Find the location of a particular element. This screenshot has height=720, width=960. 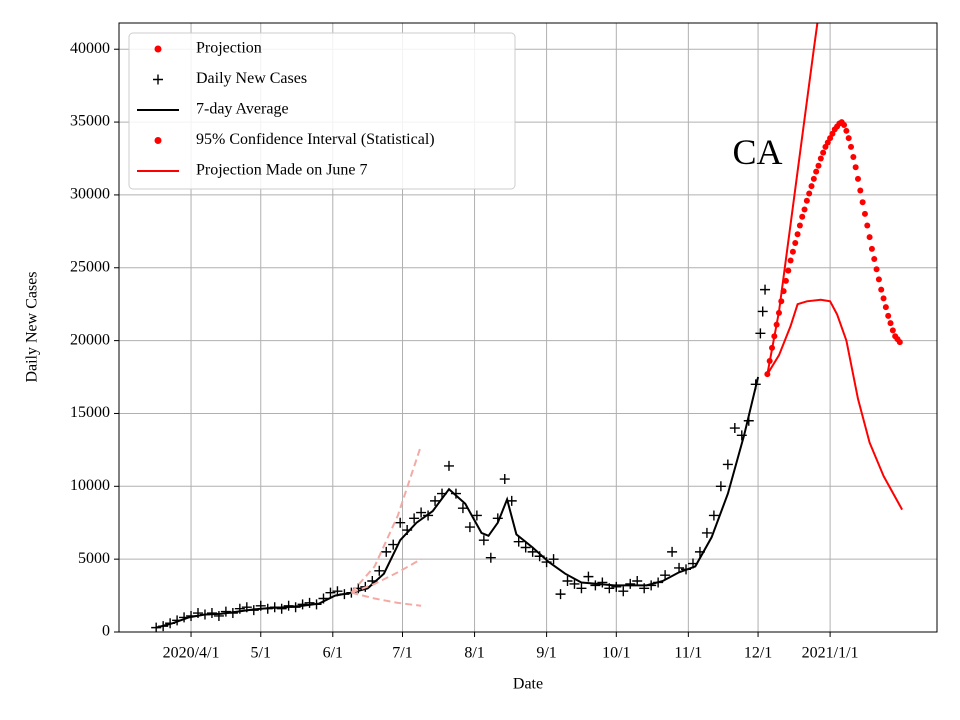

y-tick-label: 5000 is located at coordinates (94, 558).